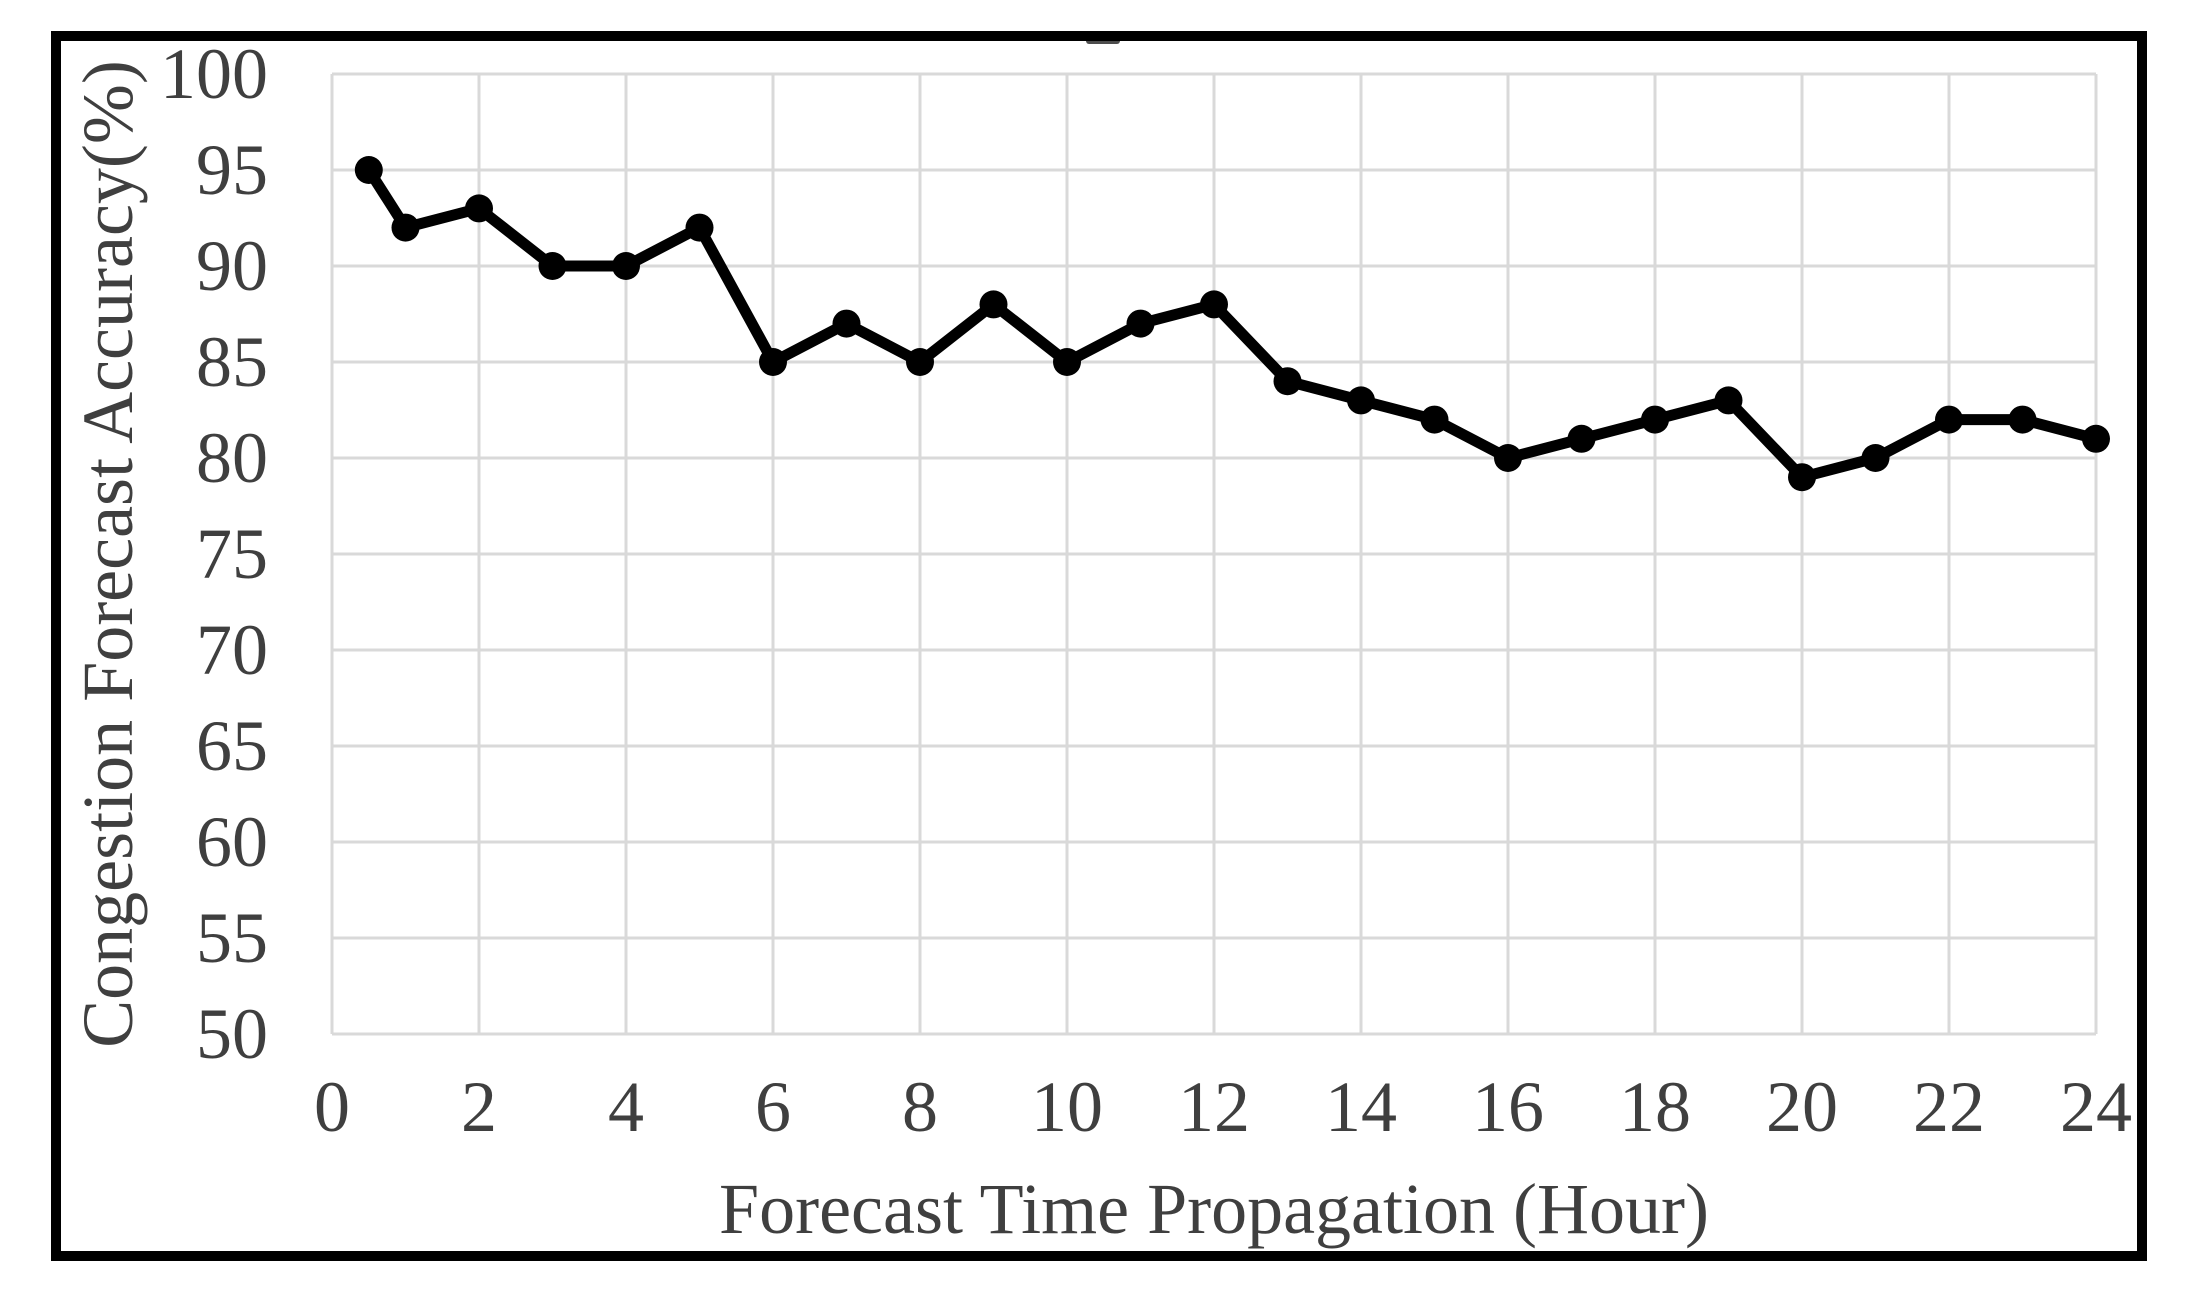 The image size is (2196, 1297). What do you see at coordinates (1214, 1107) in the screenshot?
I see `x-tick-label: 12` at bounding box center [1214, 1107].